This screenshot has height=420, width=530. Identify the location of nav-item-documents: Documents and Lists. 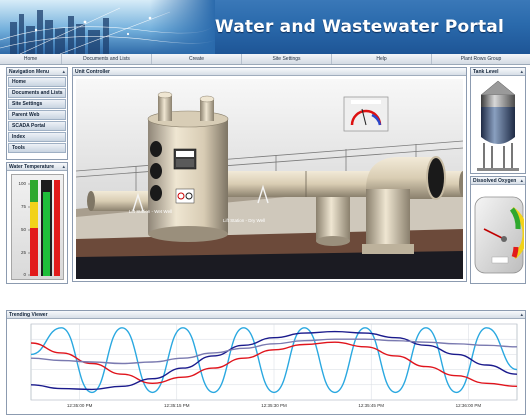
(37, 93).